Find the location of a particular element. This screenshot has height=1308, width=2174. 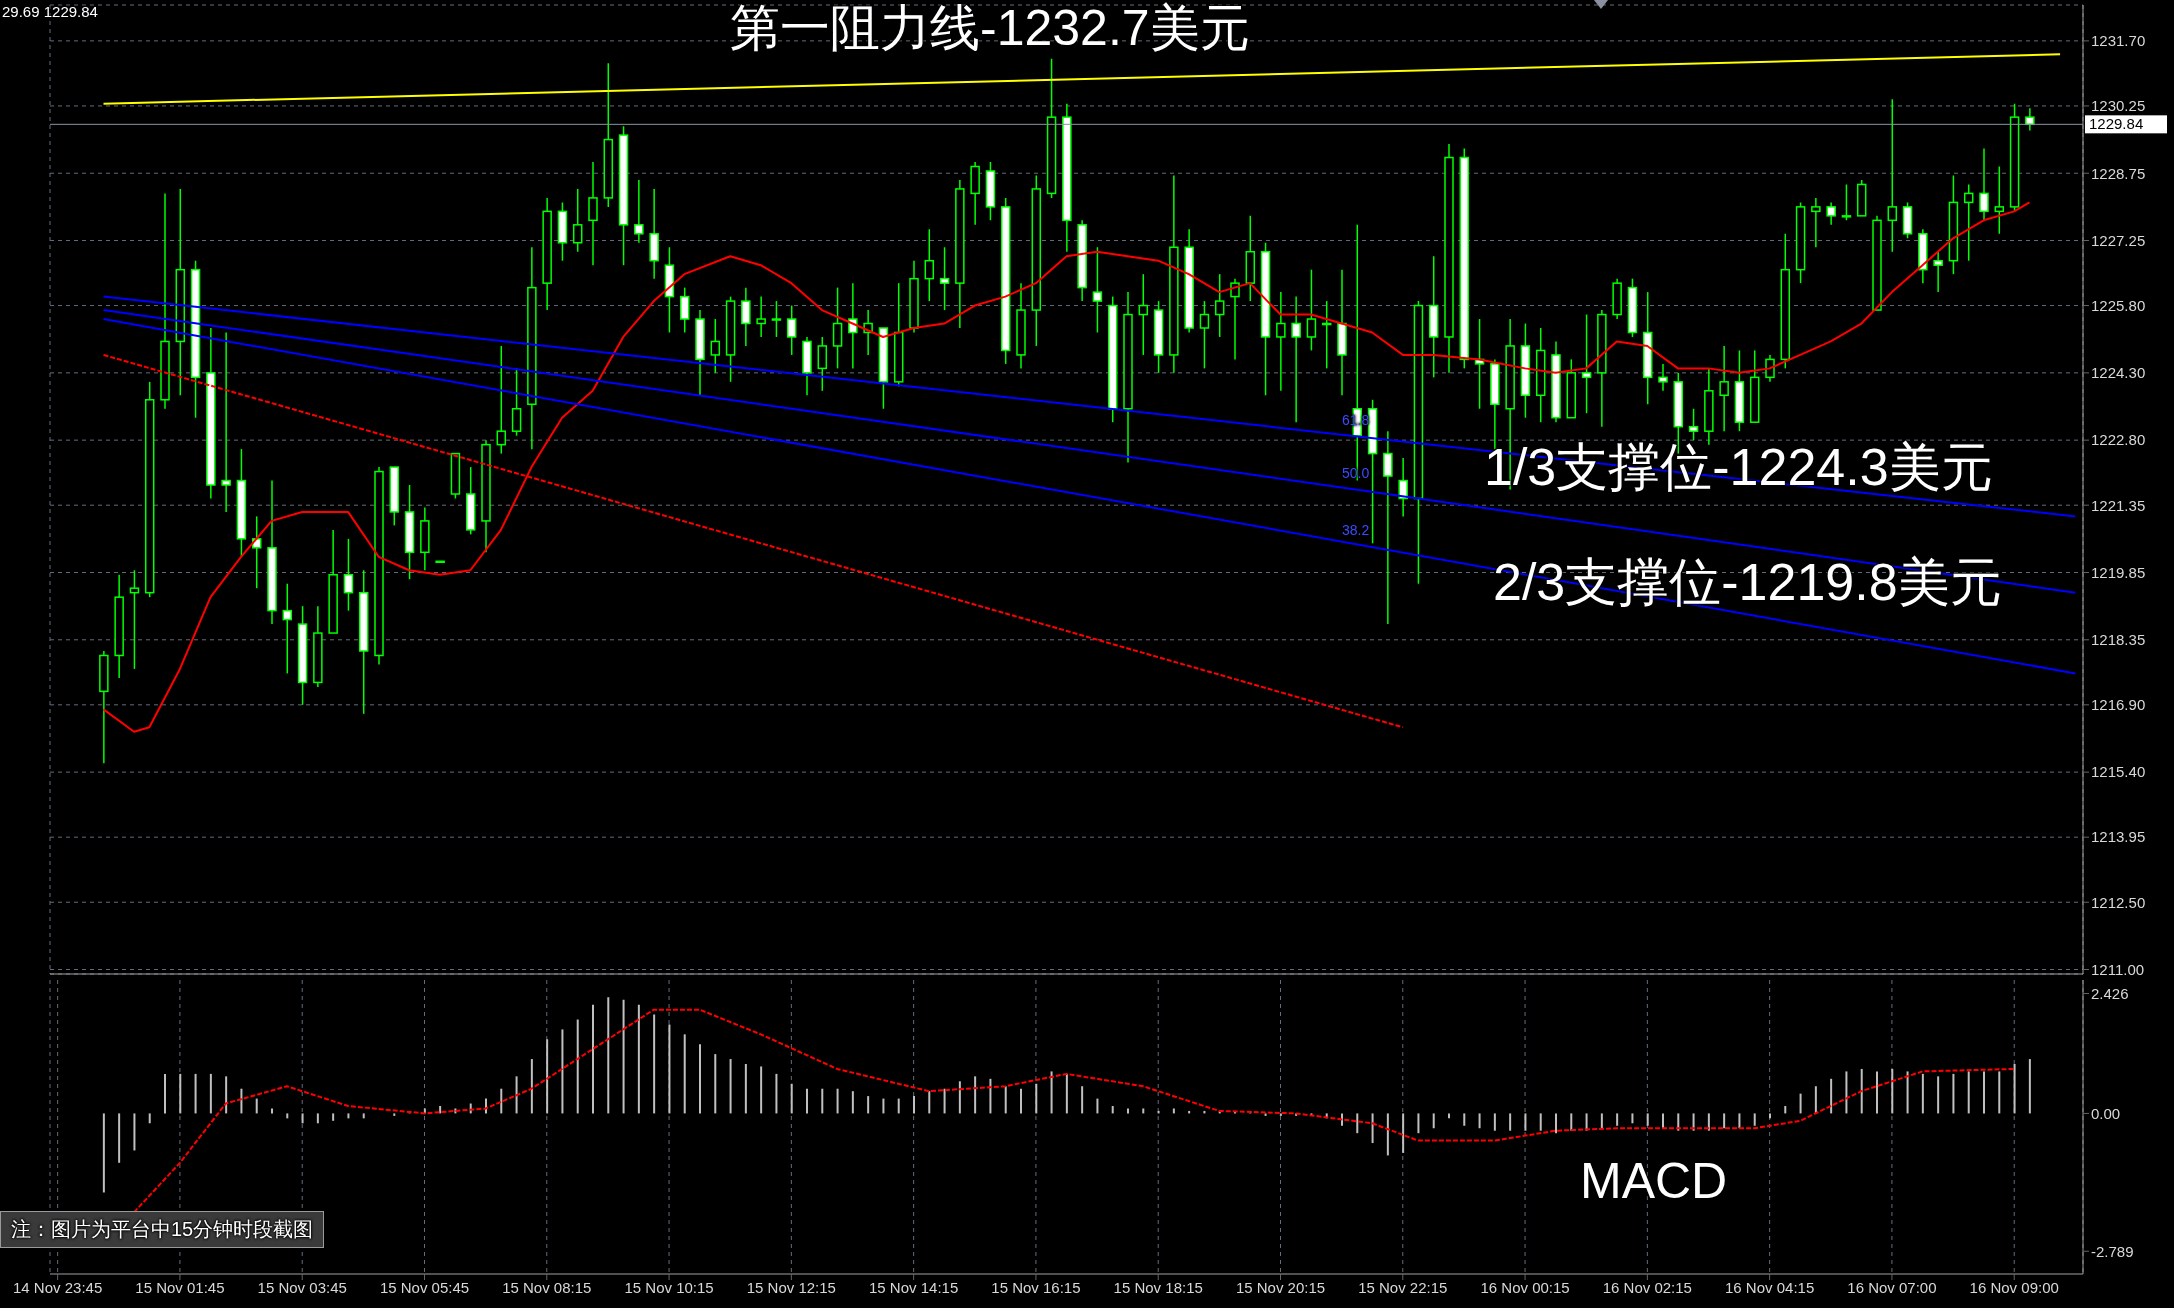

x-tick-label: 15 Nov 16:15 is located at coordinates (1036, 1287).